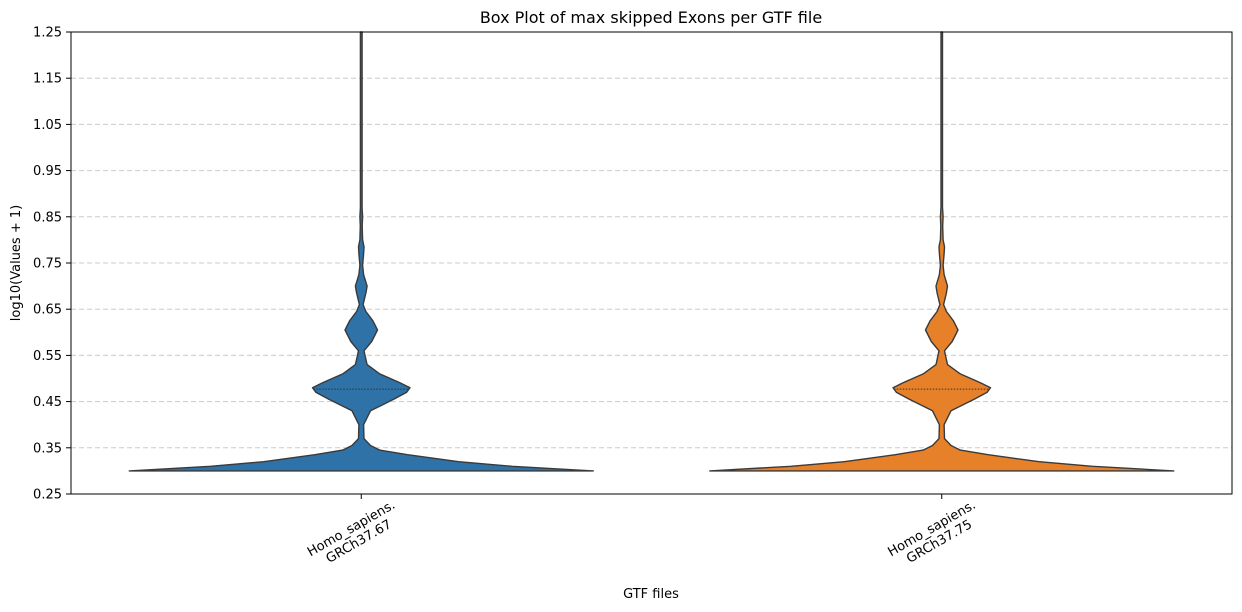 The height and width of the screenshot is (612, 1242). What do you see at coordinates (47, 310) in the screenshot?
I see `y-tick-label: 0.65` at bounding box center [47, 310].